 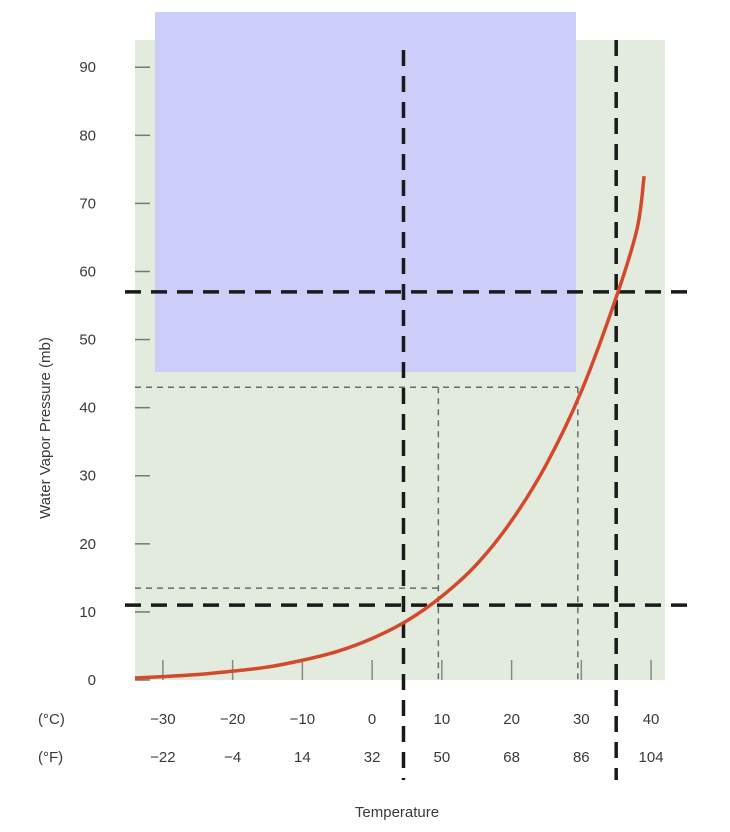 I want to click on x-tick-label-f: 32, so click(x=372, y=757).